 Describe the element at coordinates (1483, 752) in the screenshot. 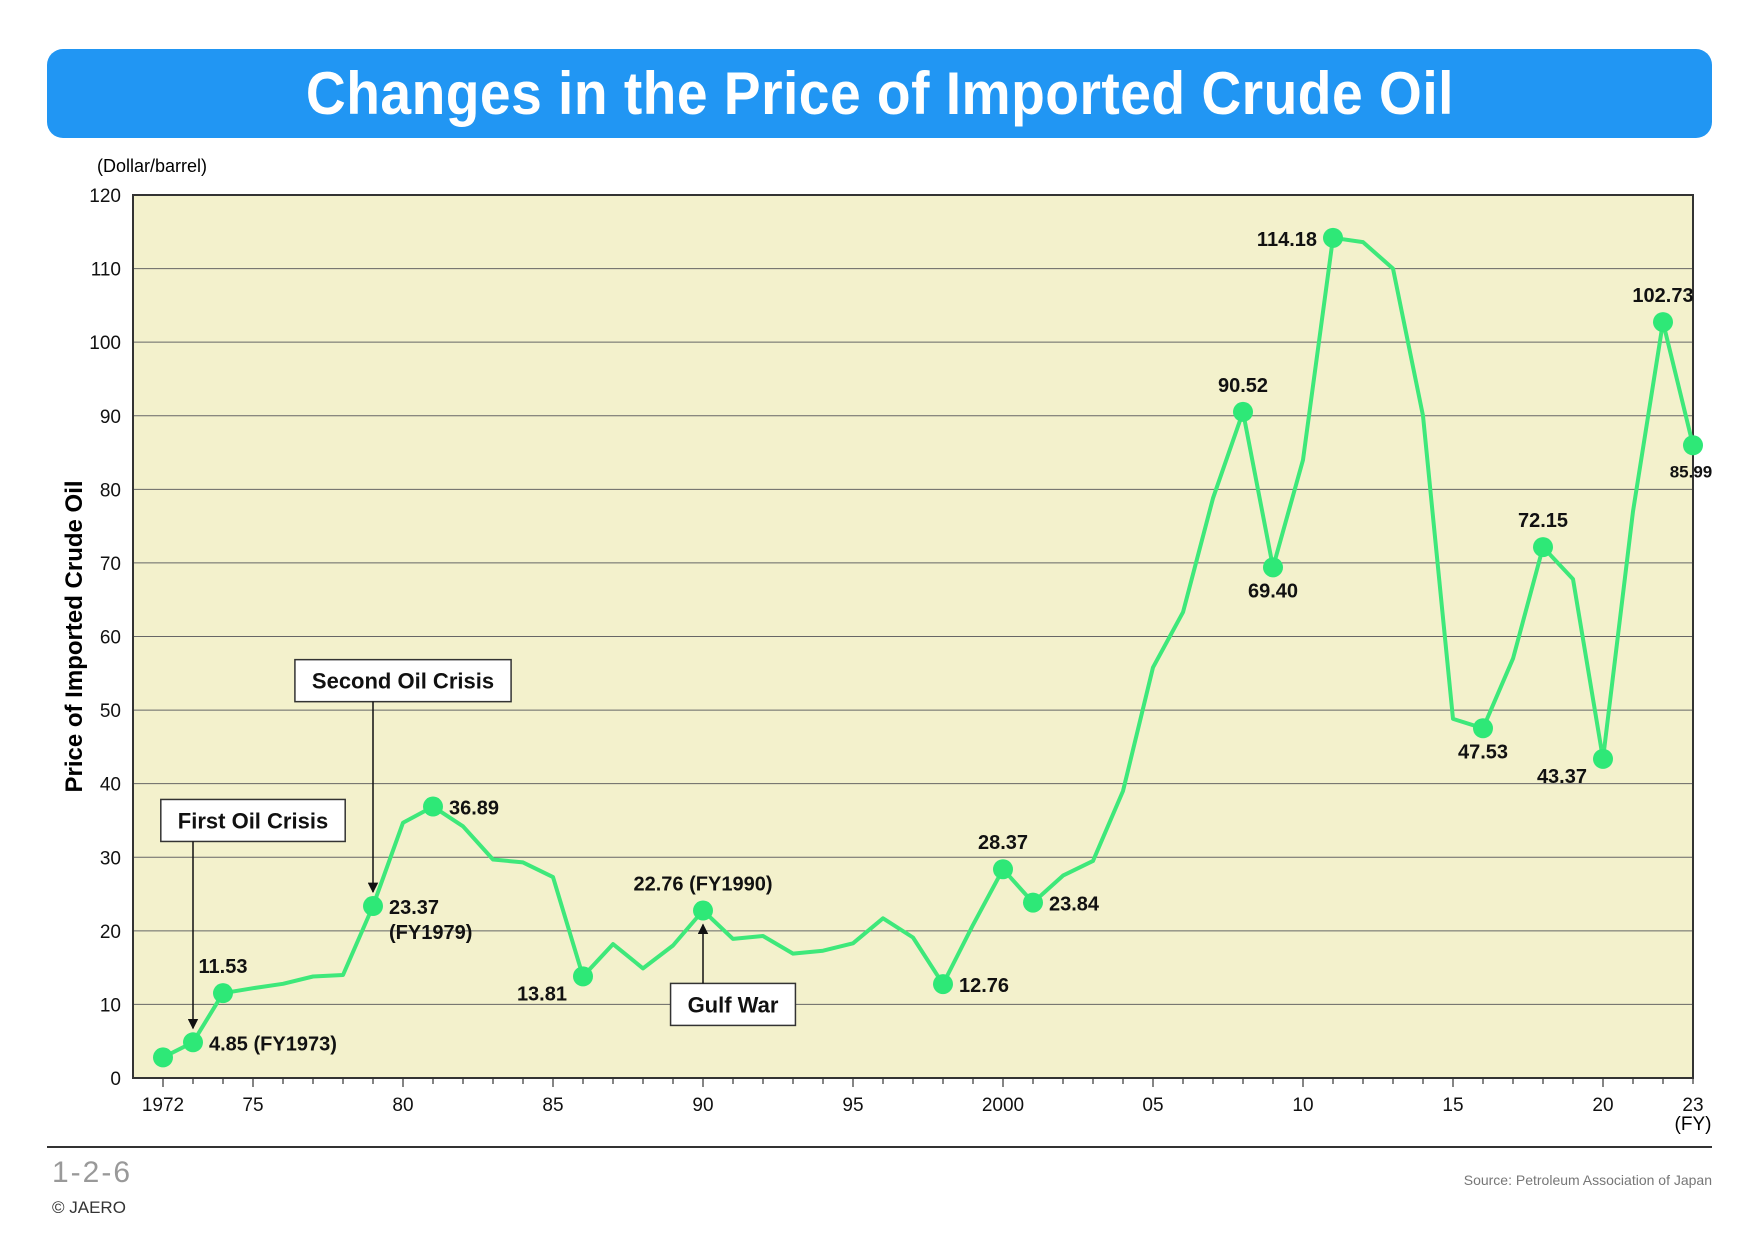

I see `data-label: 47.53` at that location.